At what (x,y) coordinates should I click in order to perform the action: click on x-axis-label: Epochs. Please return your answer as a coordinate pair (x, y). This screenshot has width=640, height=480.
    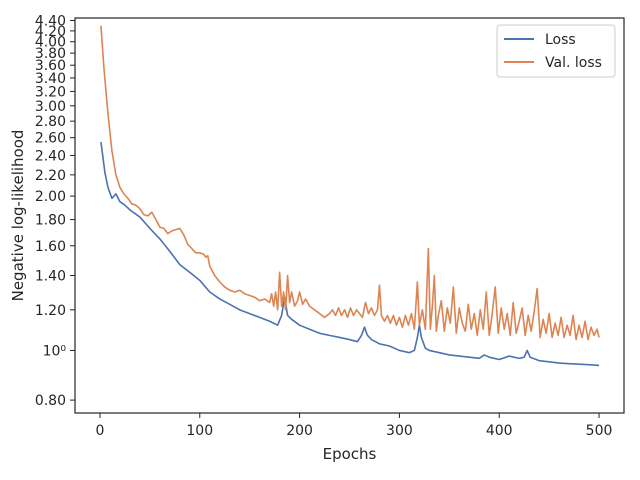
    Looking at the image, I should click on (350, 454).